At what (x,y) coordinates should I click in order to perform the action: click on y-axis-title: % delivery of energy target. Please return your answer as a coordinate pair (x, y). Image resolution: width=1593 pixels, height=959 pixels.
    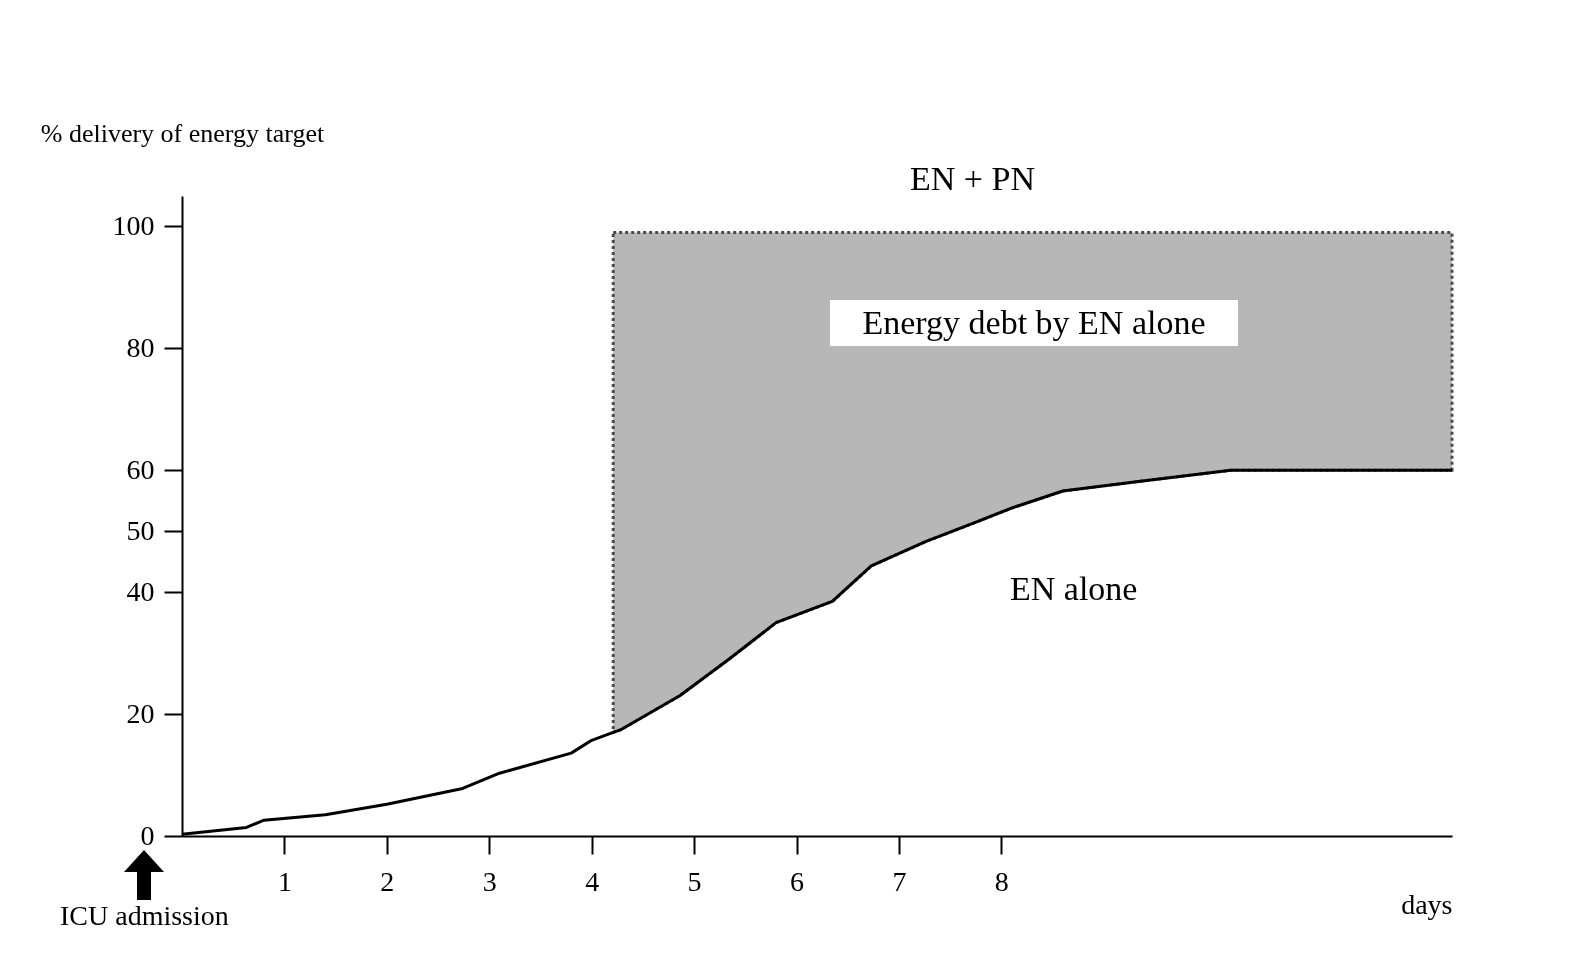
    Looking at the image, I should click on (183, 133).